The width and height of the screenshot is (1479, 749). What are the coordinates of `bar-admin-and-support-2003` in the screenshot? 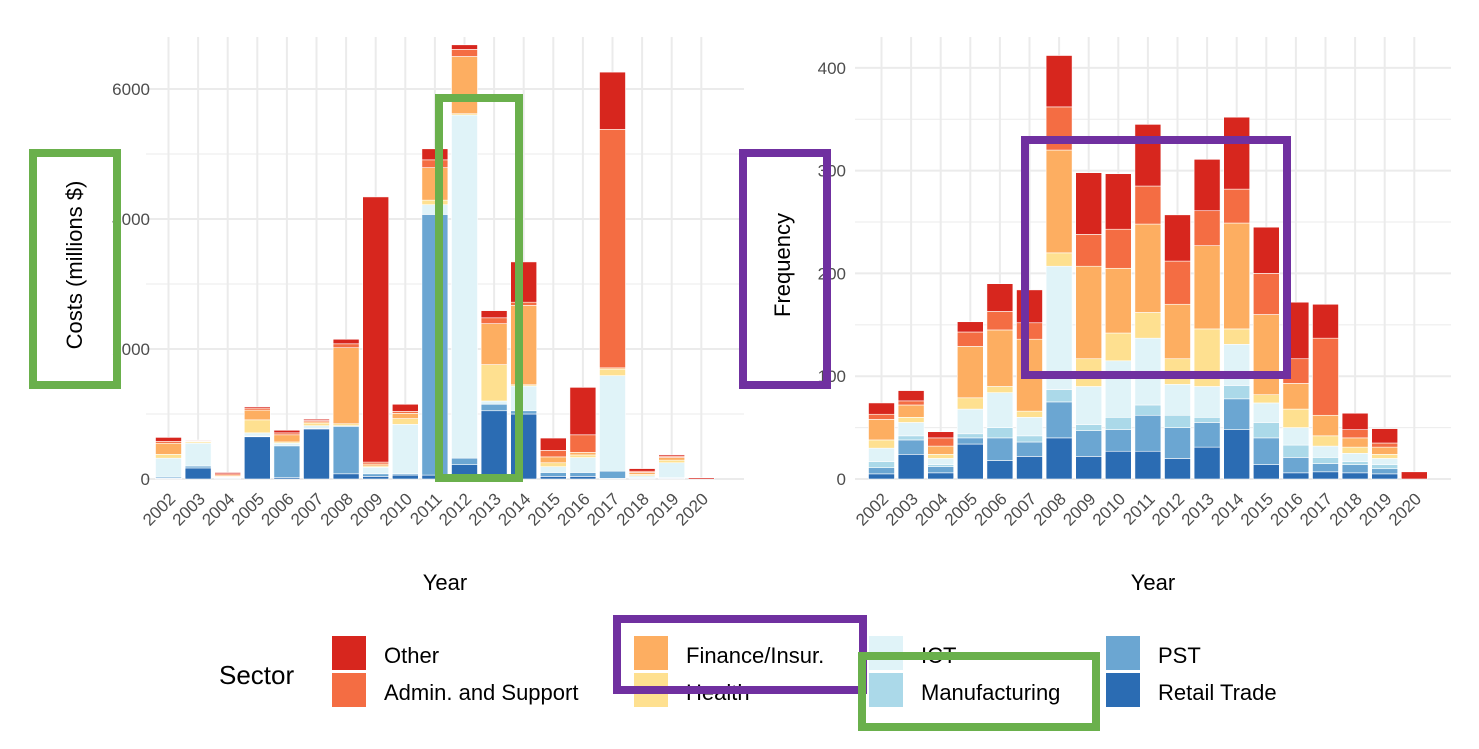 It's located at (911, 403).